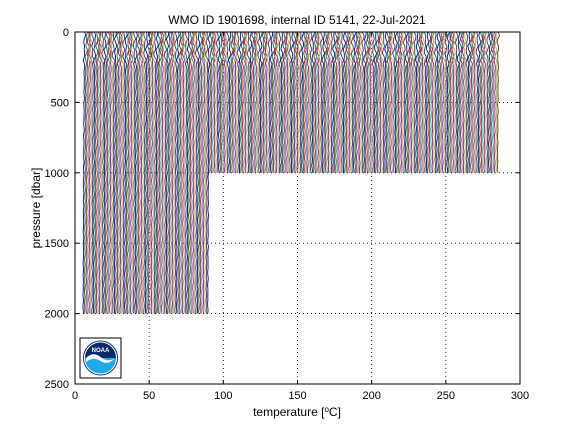  What do you see at coordinates (36, 208) in the screenshot?
I see `y-axis-label: pressure [dbar]` at bounding box center [36, 208].